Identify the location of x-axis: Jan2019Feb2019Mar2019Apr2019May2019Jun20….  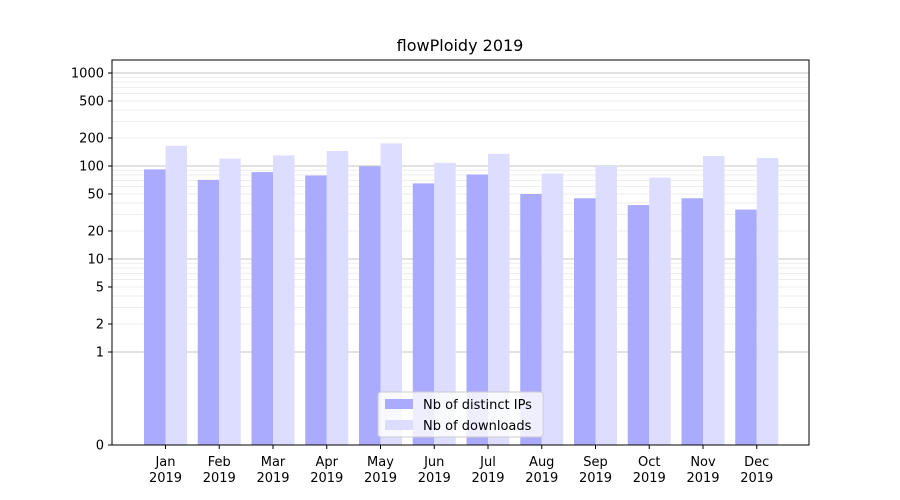
(461, 465).